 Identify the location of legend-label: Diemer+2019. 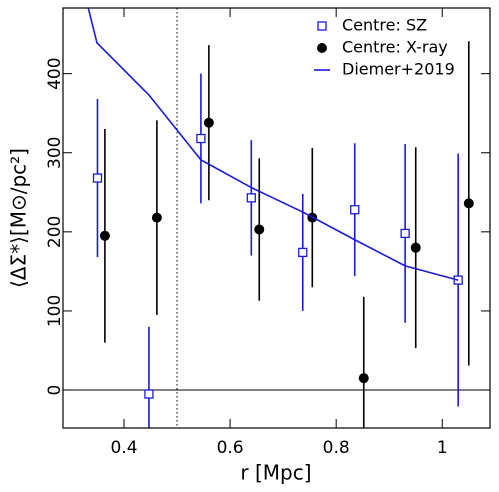
(398, 69).